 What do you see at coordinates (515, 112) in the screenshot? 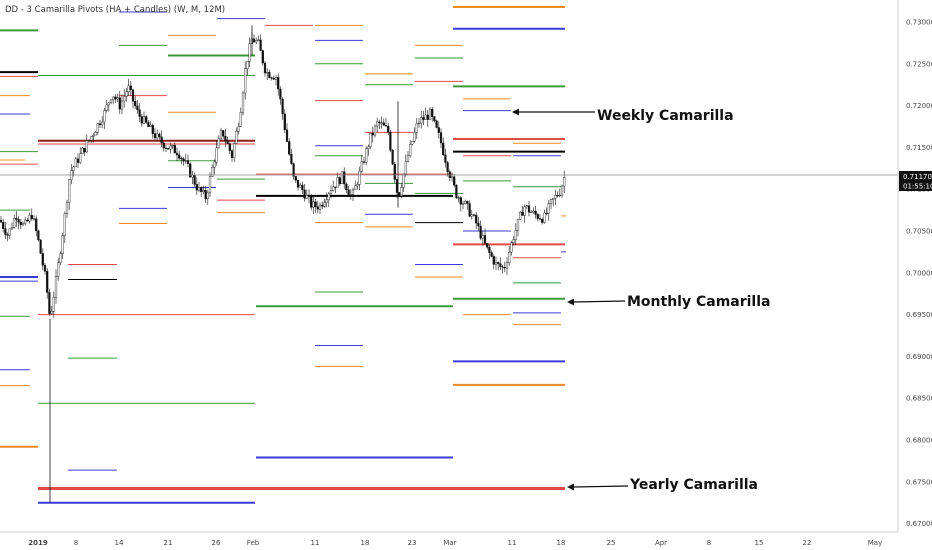
I see `annotation-arrow-head` at bounding box center [515, 112].